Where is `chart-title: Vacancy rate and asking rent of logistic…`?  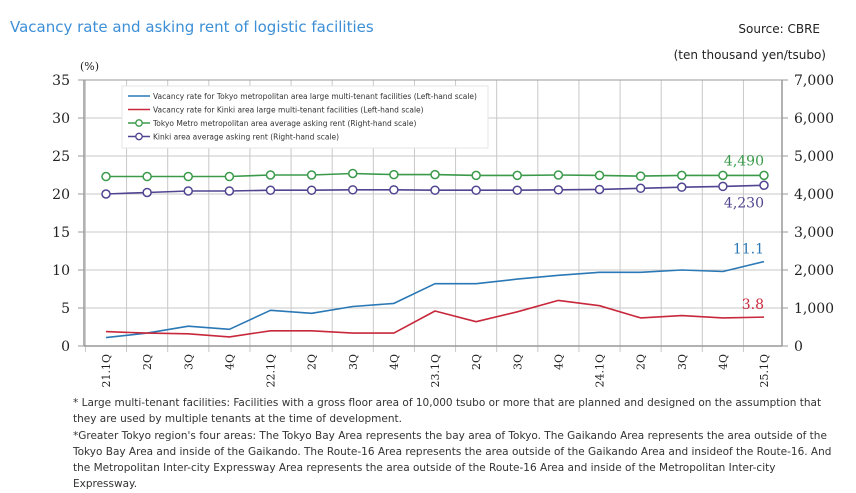
chart-title: Vacancy rate and asking rent of logistic… is located at coordinates (192, 27).